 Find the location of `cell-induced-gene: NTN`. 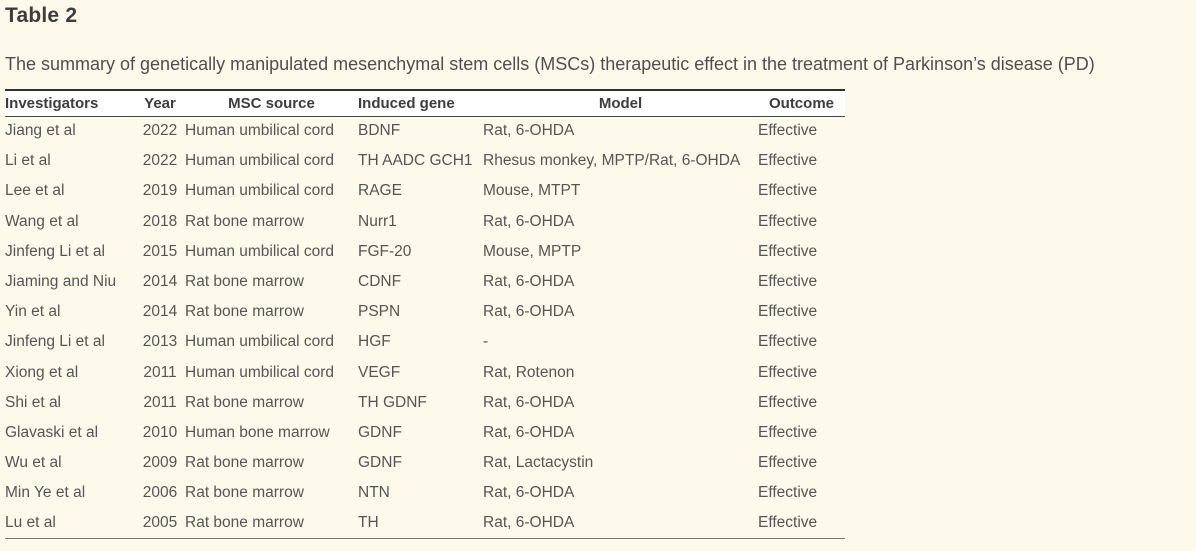

cell-induced-gene: NTN is located at coordinates (374, 493).